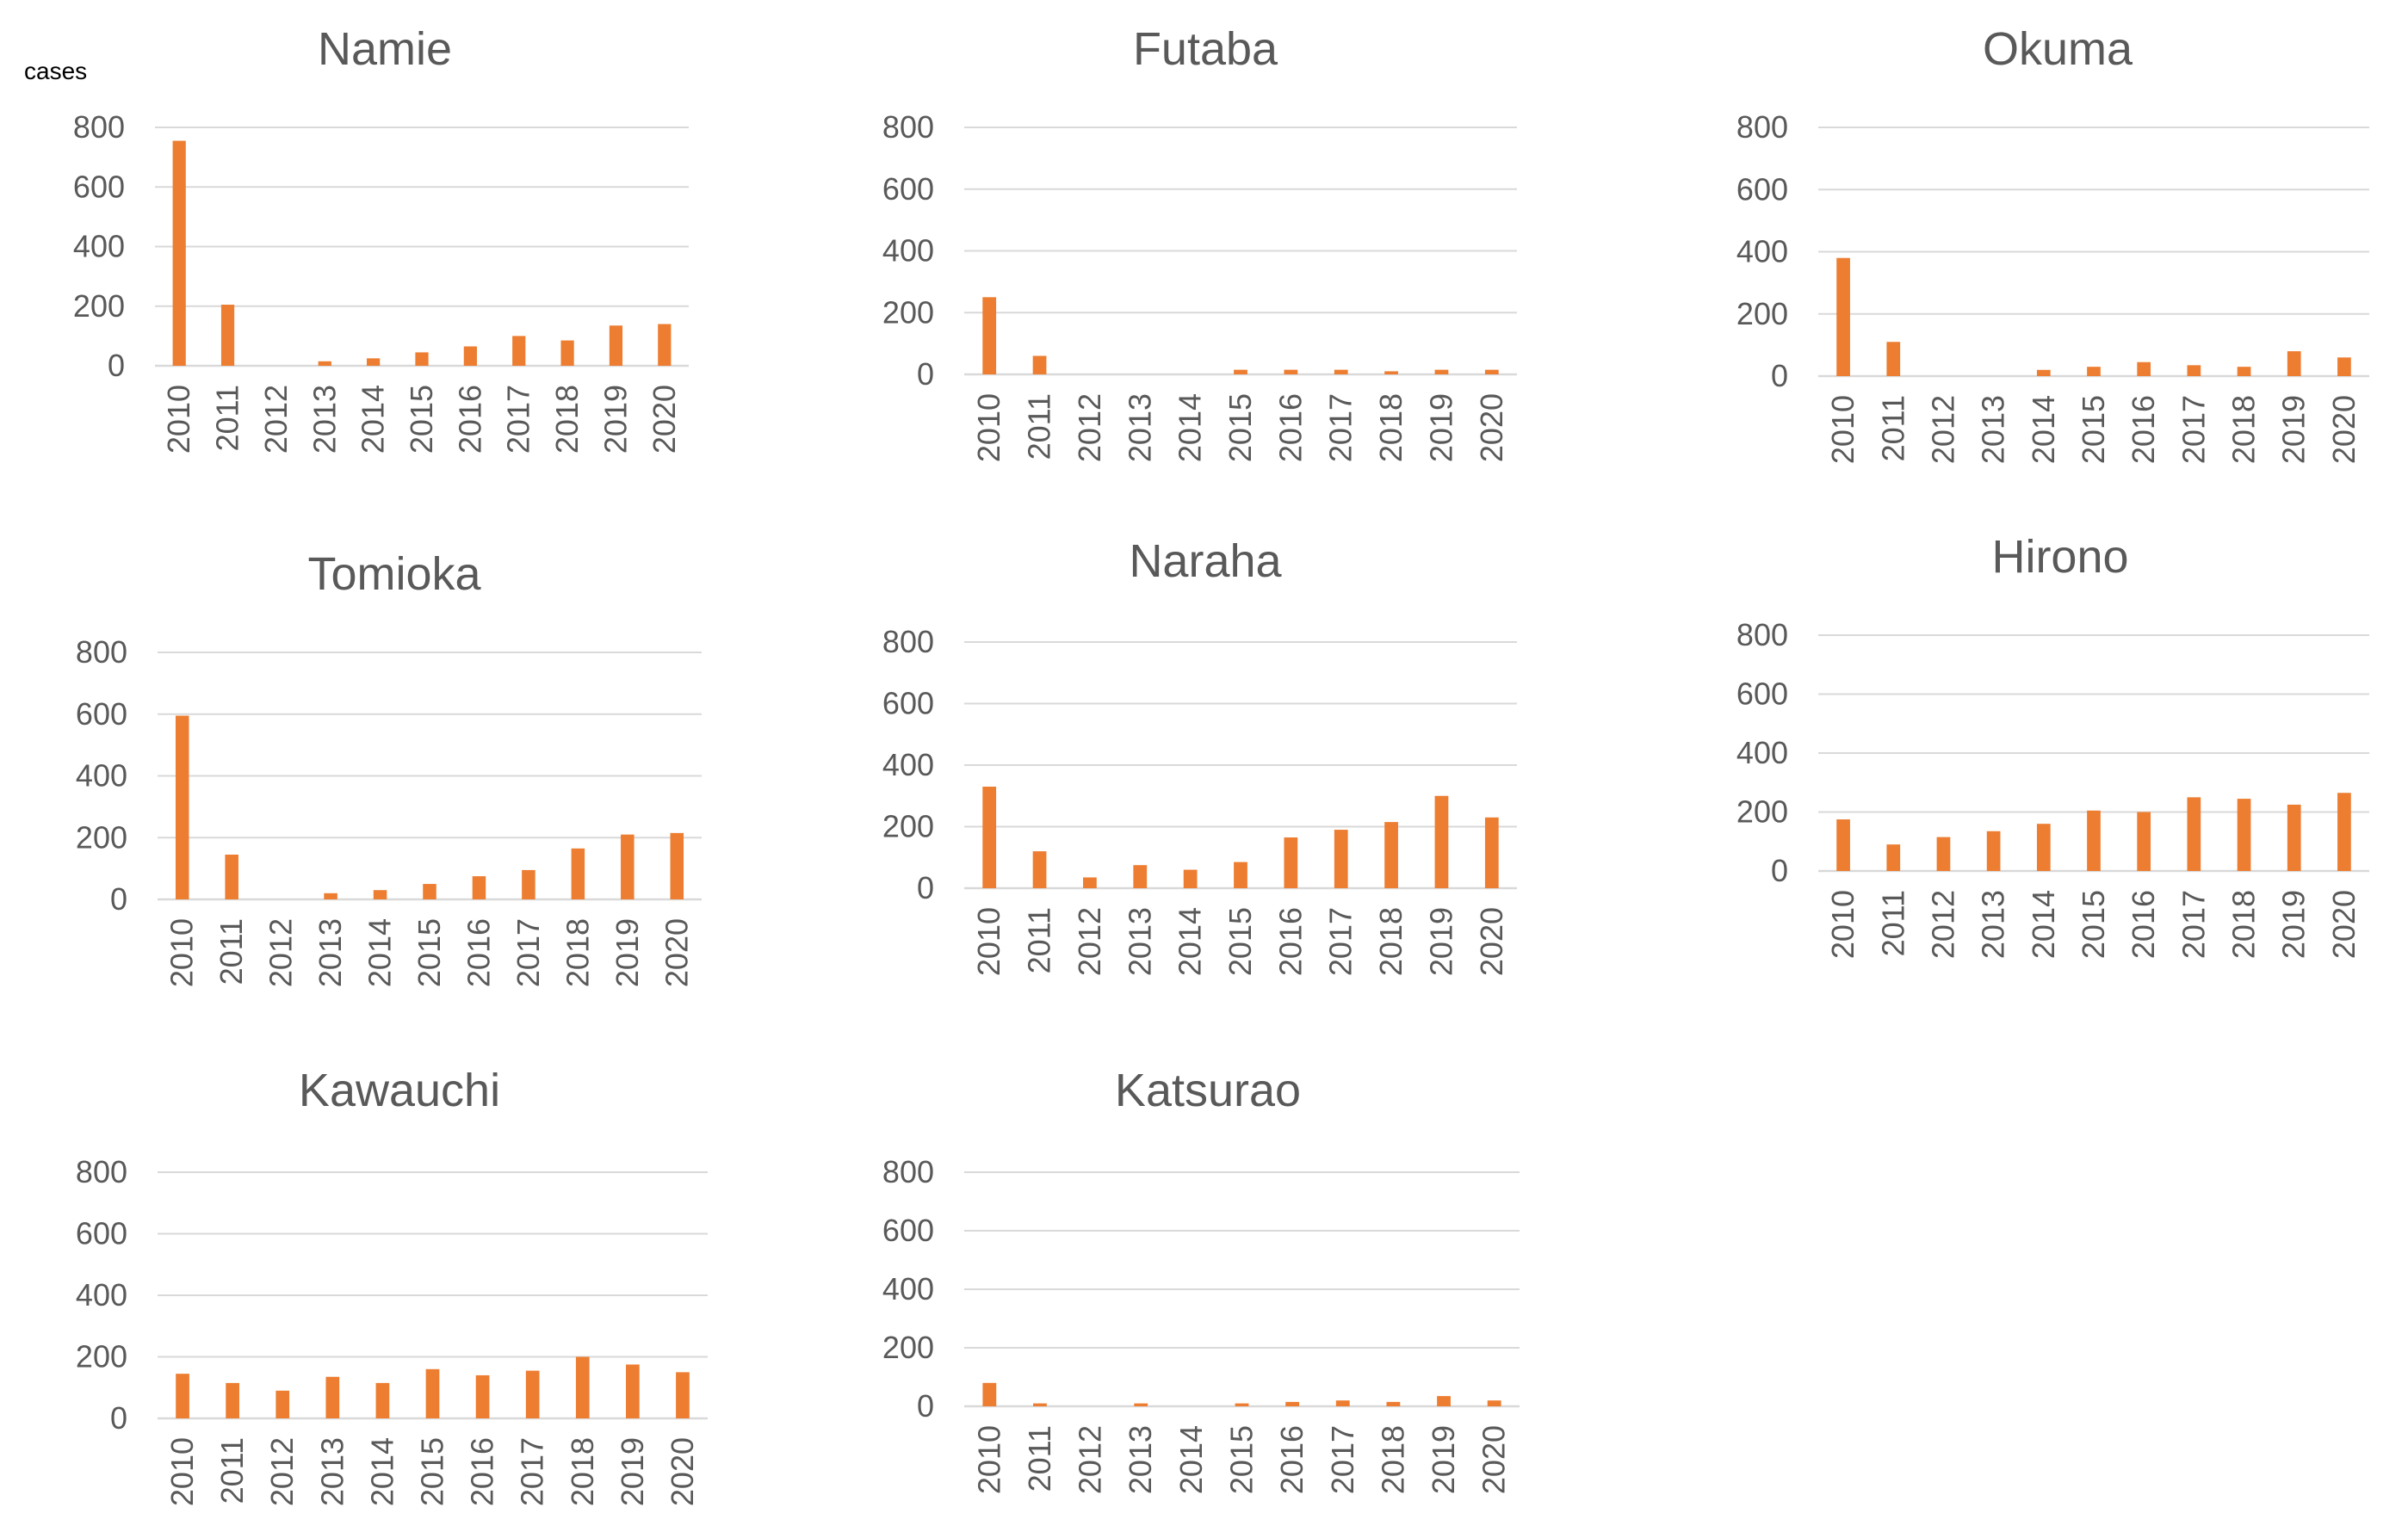 The height and width of the screenshot is (1538, 2408). Describe the element at coordinates (1491, 371) in the screenshot. I see `bar-2020` at that location.